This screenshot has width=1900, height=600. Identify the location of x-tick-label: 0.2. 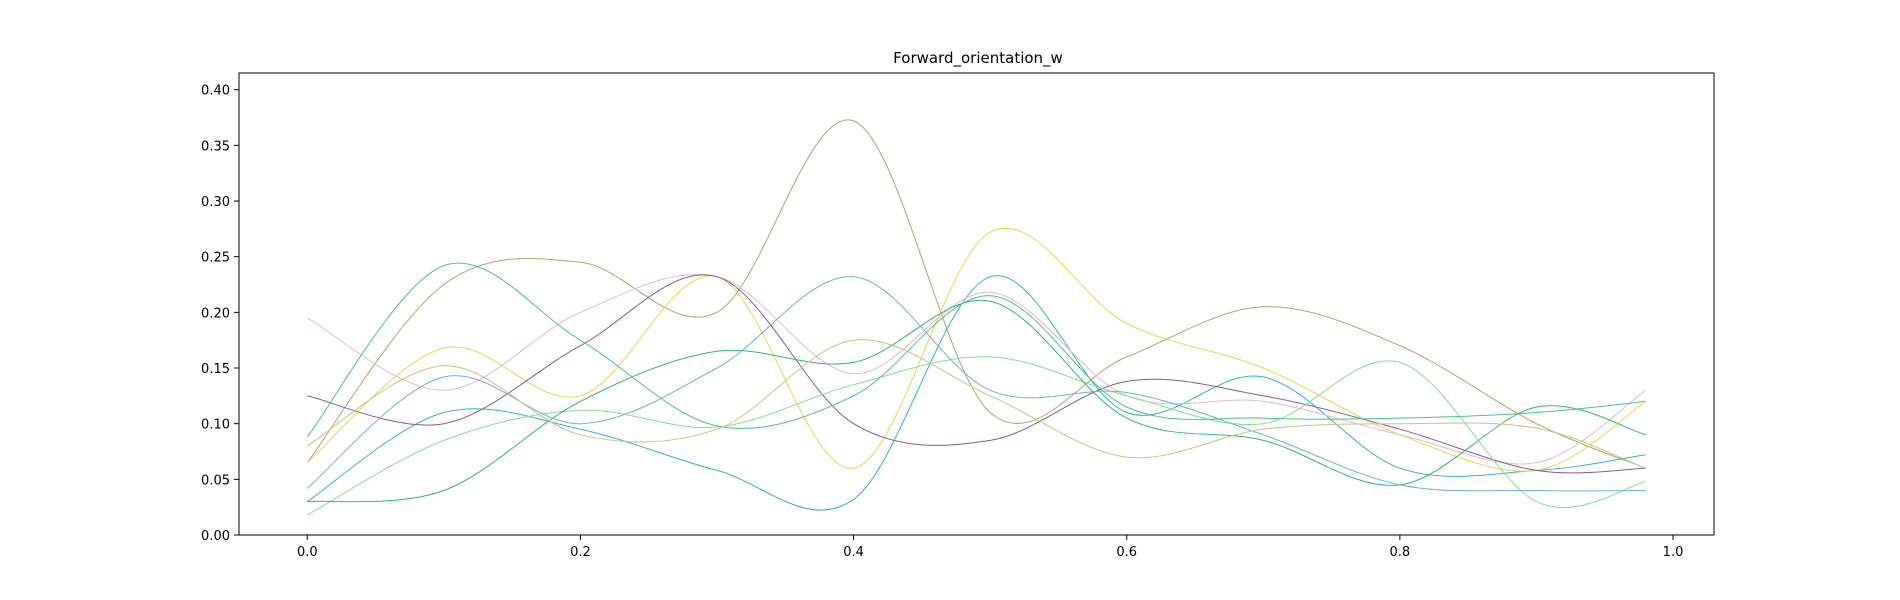
(580, 552).